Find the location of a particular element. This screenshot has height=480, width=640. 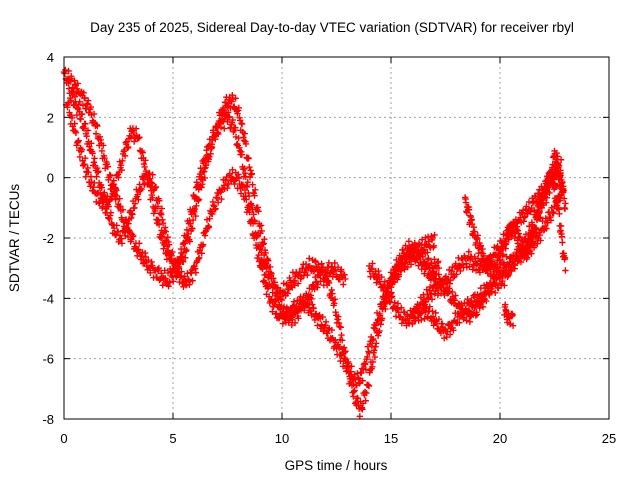

series-track-h is located at coordinates (535, 238).